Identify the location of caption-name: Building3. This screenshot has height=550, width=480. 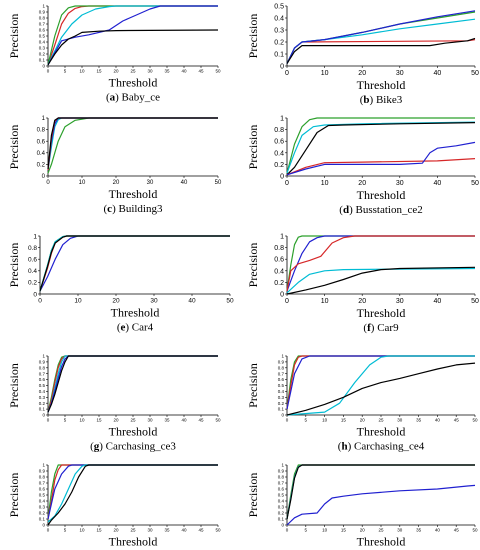
(140, 209).